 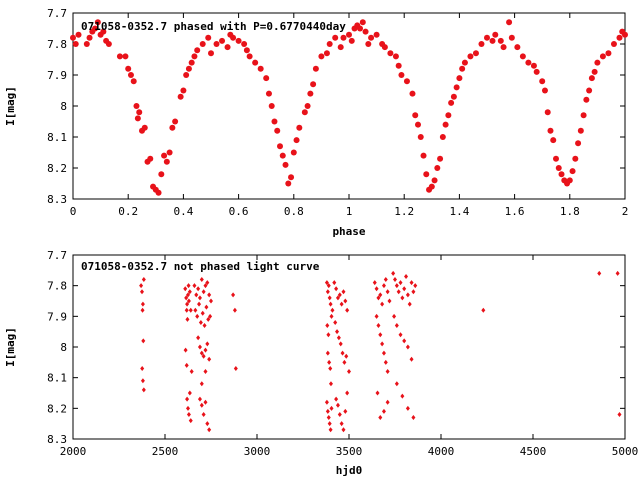 What do you see at coordinates (183, 211) in the screenshot?
I see `phased-x-tick-label: 0.4` at bounding box center [183, 211].